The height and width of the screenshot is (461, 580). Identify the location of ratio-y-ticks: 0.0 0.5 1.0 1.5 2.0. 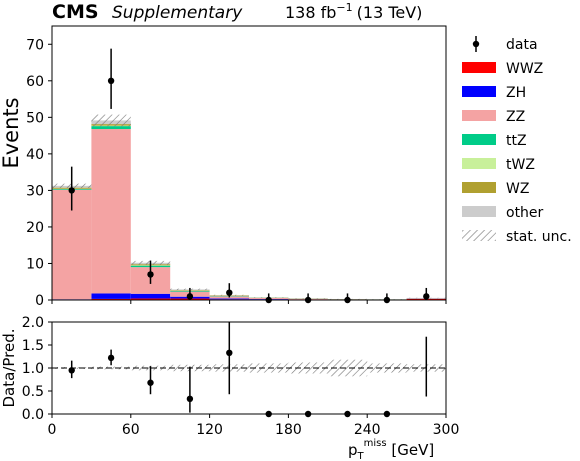
(37, 369).